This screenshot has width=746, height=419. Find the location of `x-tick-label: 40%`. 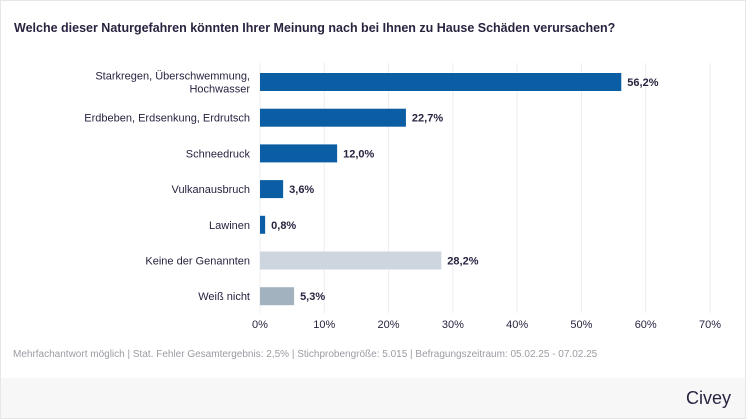

x-tick-label: 40% is located at coordinates (517, 325).